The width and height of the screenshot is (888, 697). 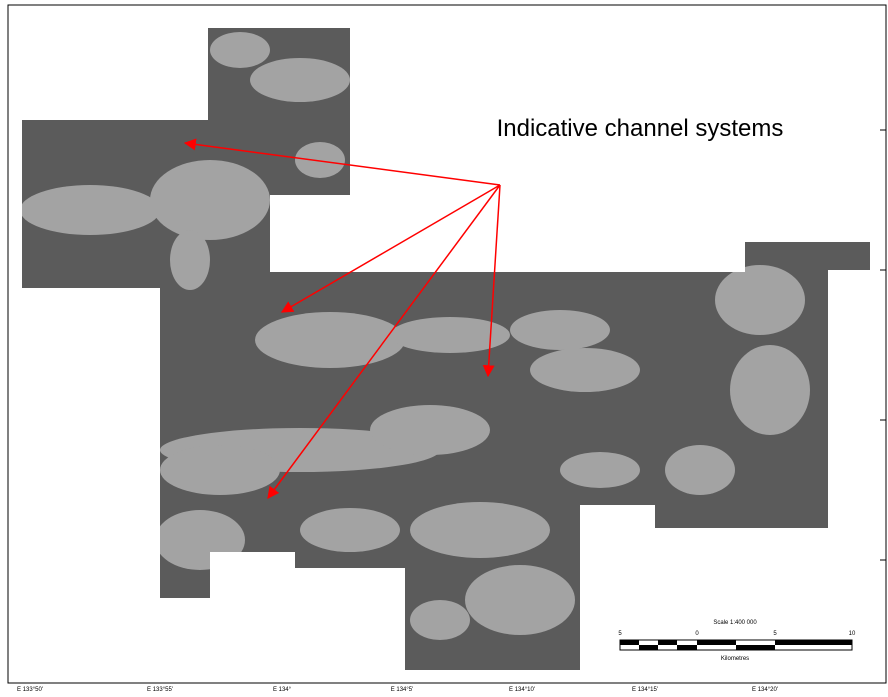 What do you see at coordinates (735, 623) in the screenshot?
I see `scale-title: Scale 1:400 000` at bounding box center [735, 623].